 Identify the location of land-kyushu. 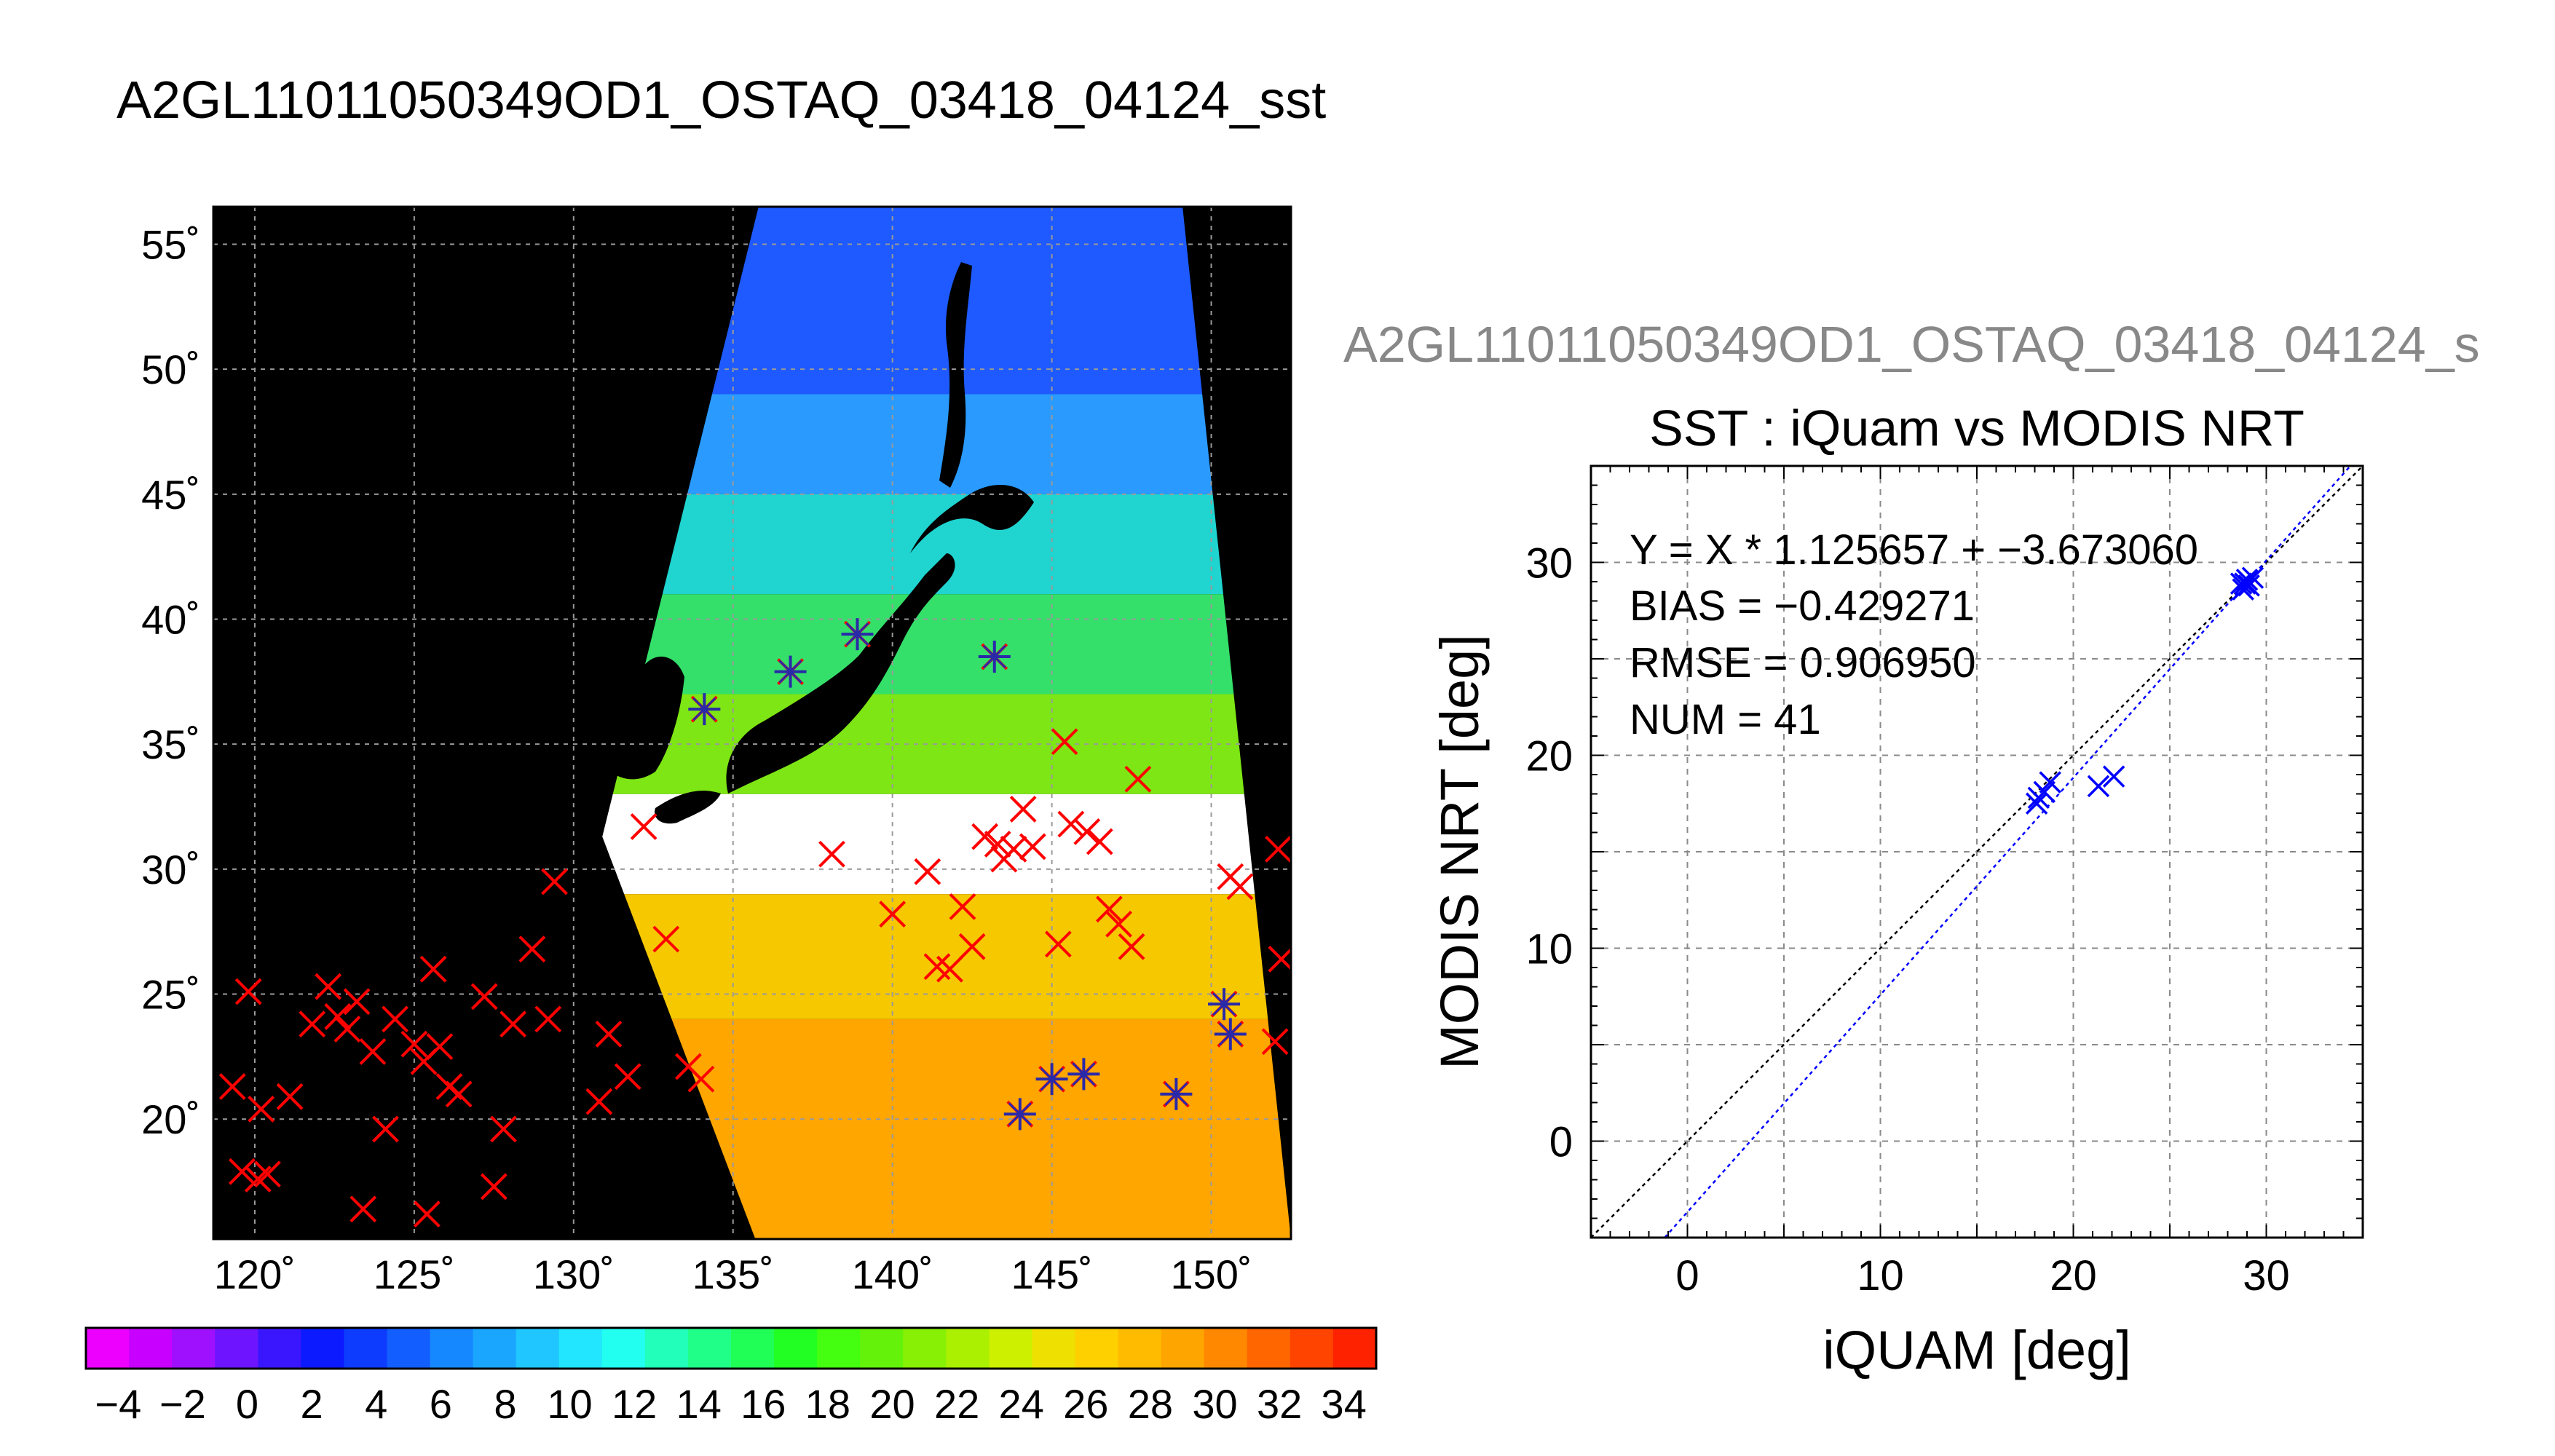
(688, 807).